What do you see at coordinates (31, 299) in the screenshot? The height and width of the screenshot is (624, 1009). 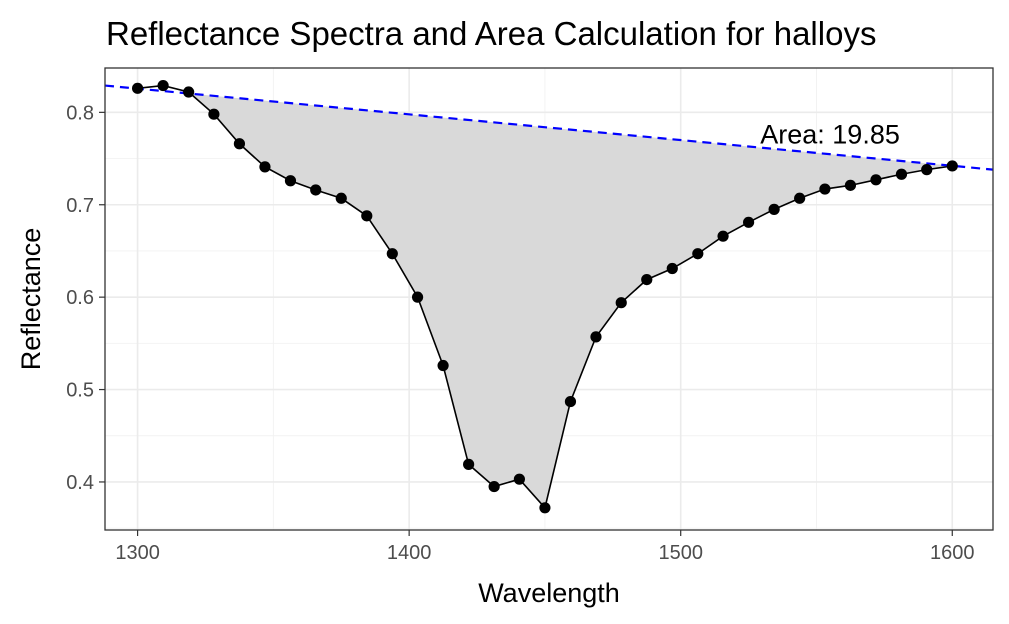 I see `y-axis-title: Reflectance` at bounding box center [31, 299].